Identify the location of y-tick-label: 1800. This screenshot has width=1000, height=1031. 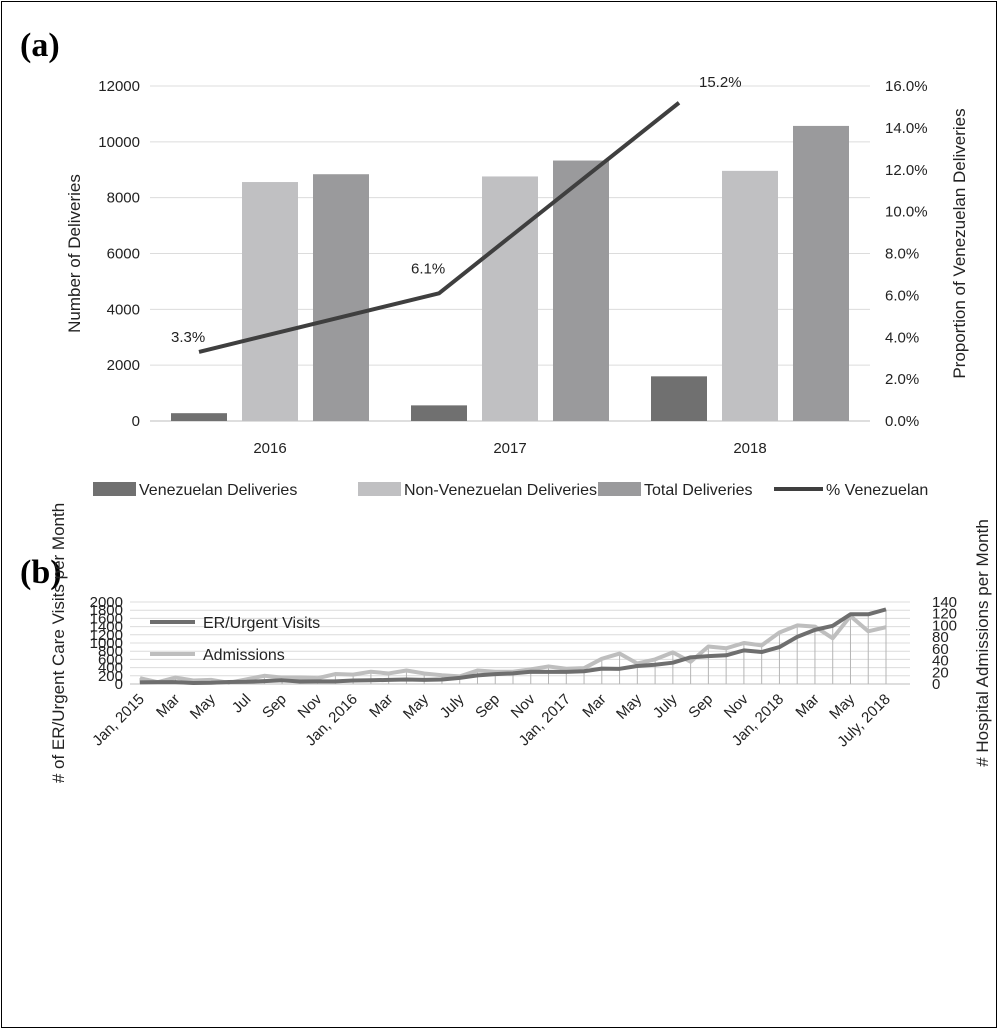
(106, 610).